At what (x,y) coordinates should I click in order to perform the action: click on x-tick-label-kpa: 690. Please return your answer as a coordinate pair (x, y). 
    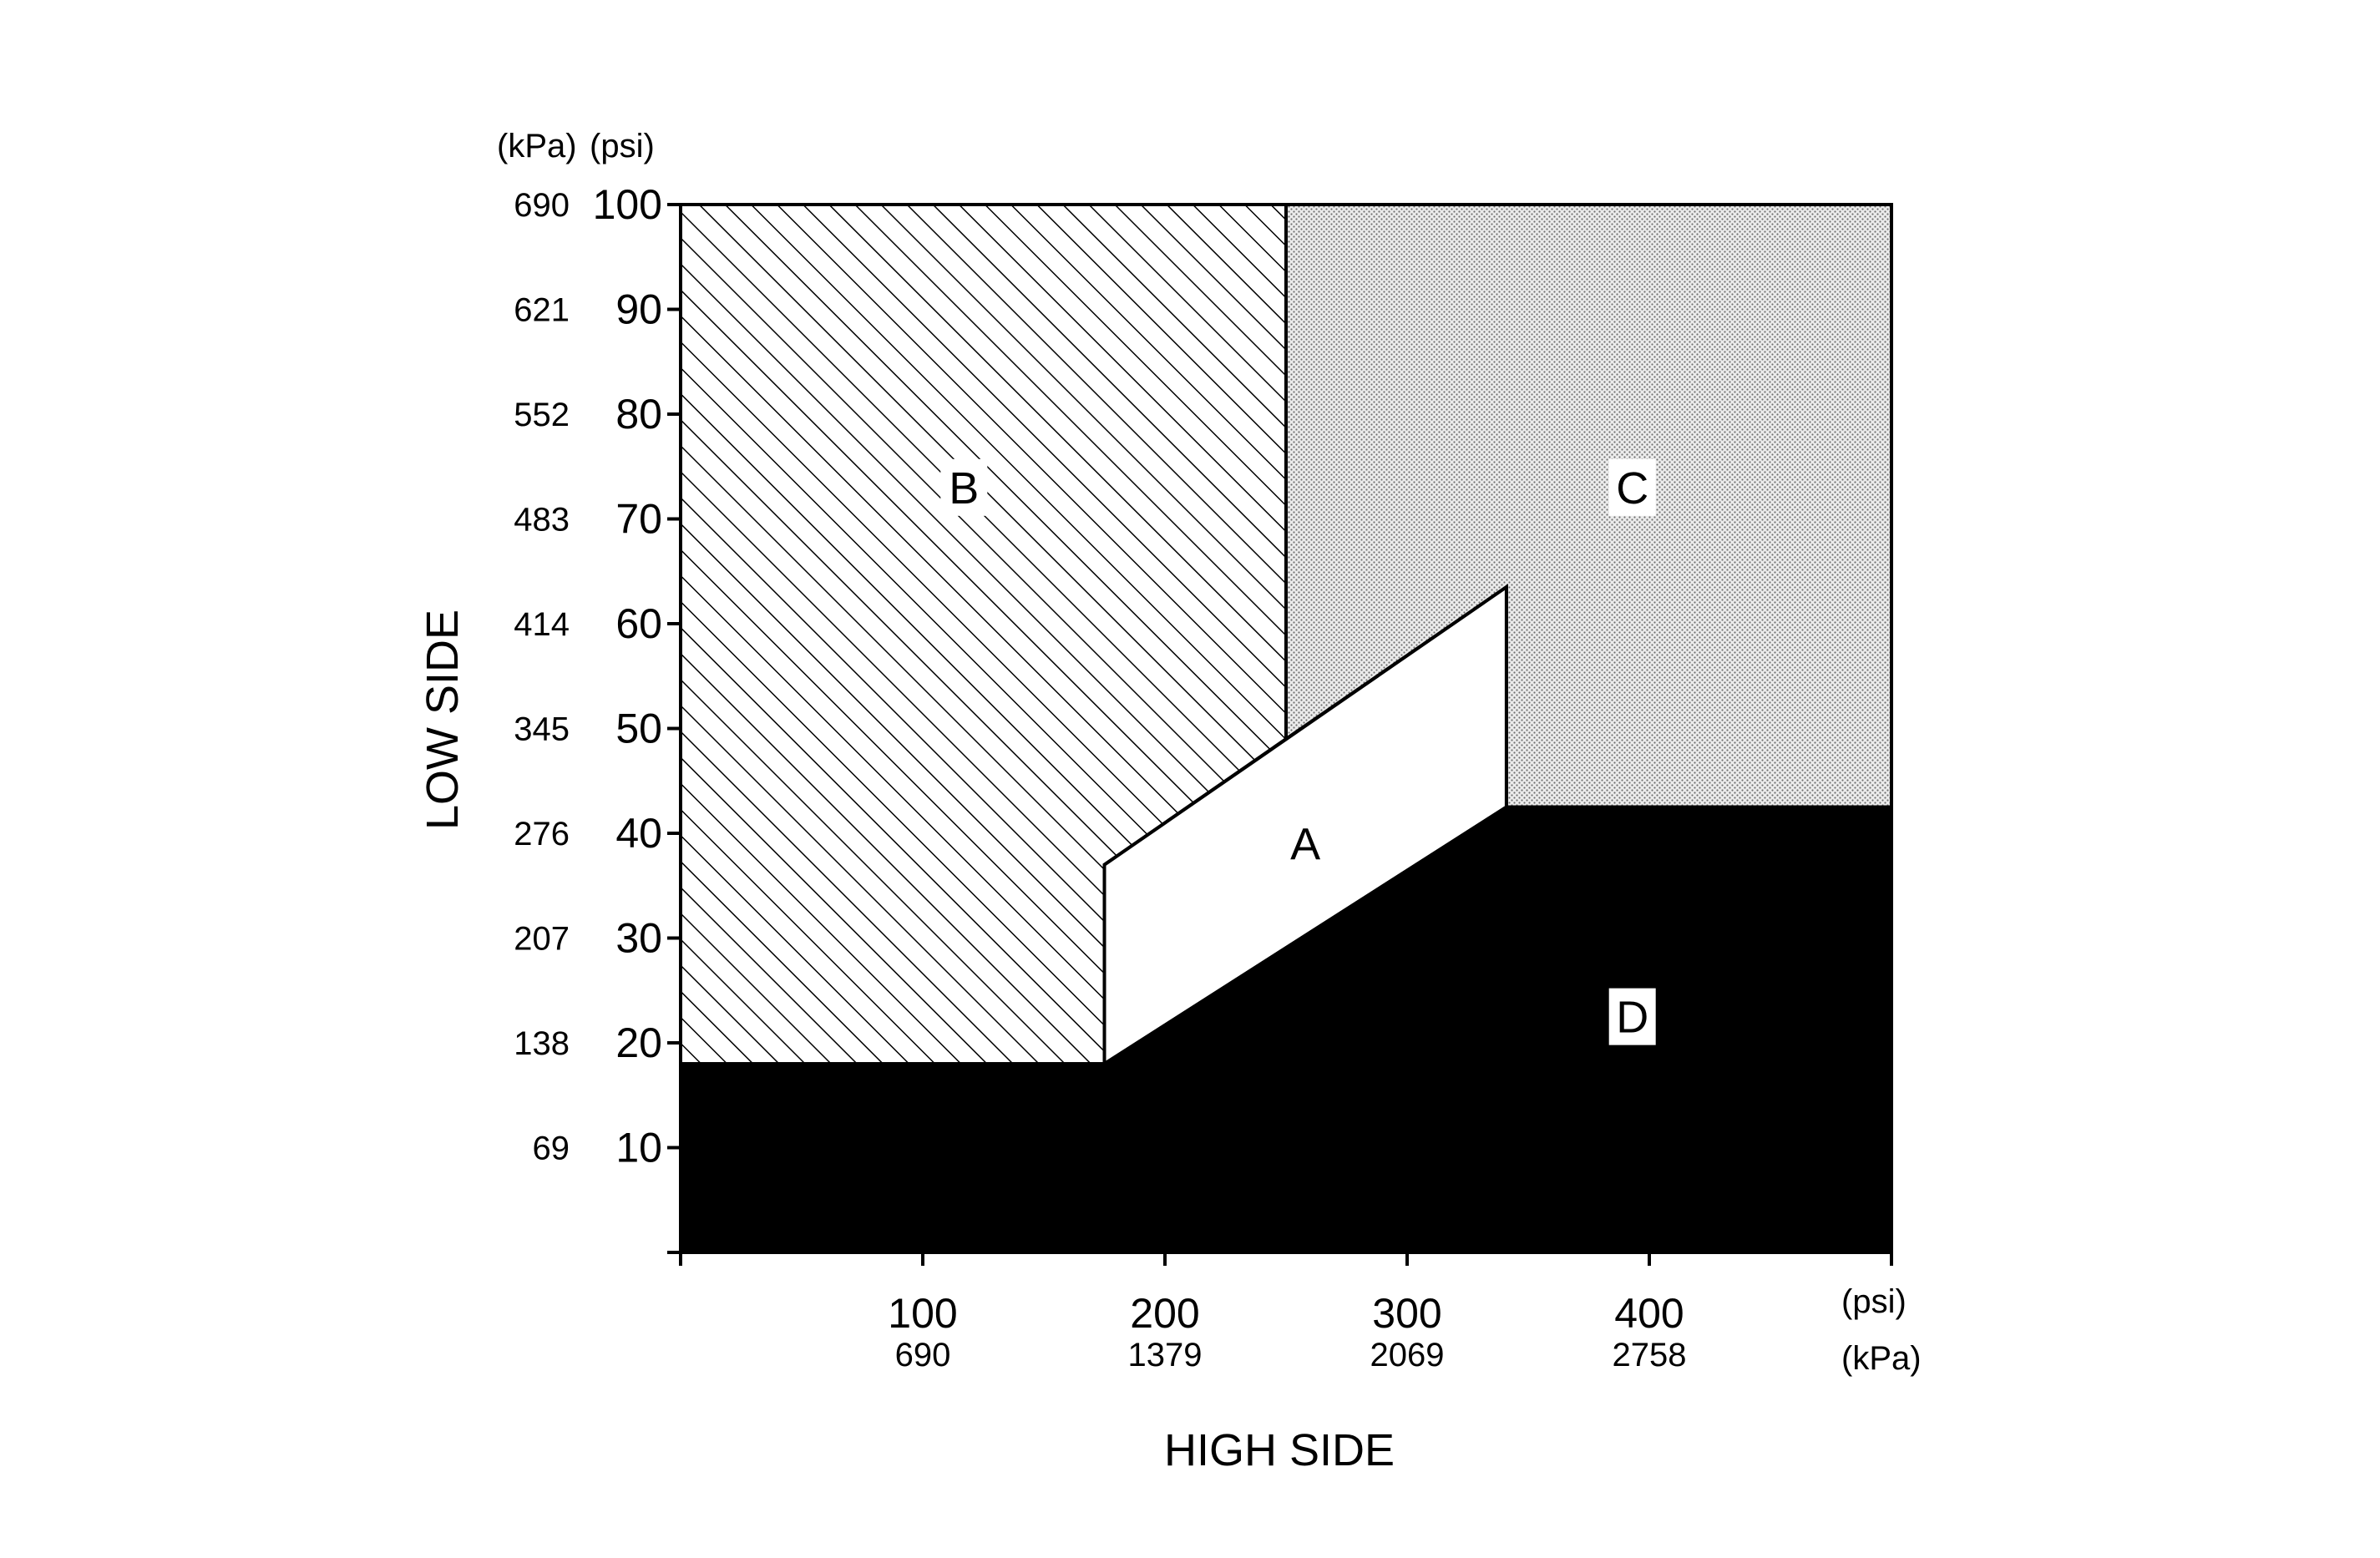
    Looking at the image, I should click on (923, 1355).